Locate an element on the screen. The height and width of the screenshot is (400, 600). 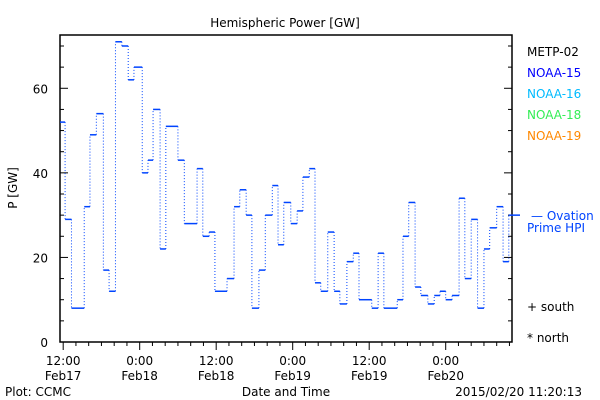
y-axis-label: P [GW] is located at coordinates (13, 188).